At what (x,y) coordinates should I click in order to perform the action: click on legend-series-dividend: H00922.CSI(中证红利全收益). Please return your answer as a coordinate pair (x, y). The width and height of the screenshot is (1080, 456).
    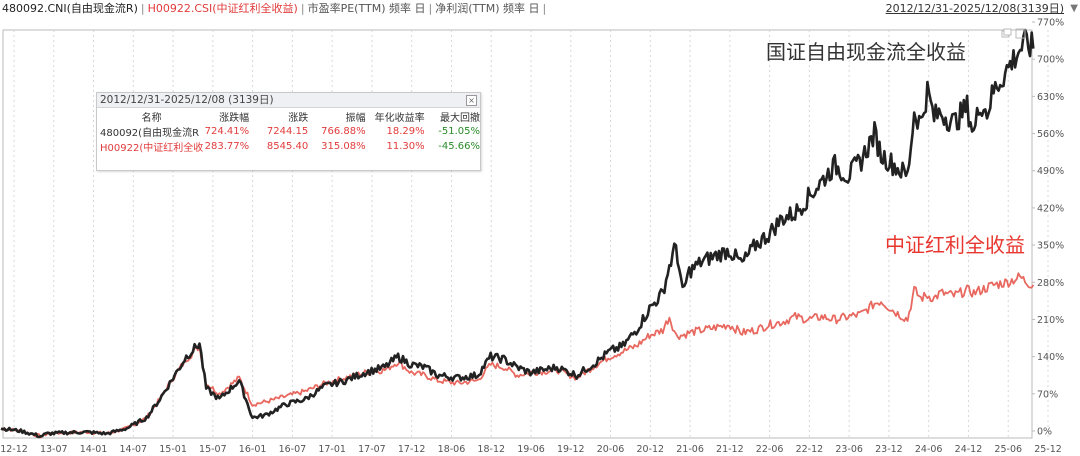
    Looking at the image, I should click on (222, 8).